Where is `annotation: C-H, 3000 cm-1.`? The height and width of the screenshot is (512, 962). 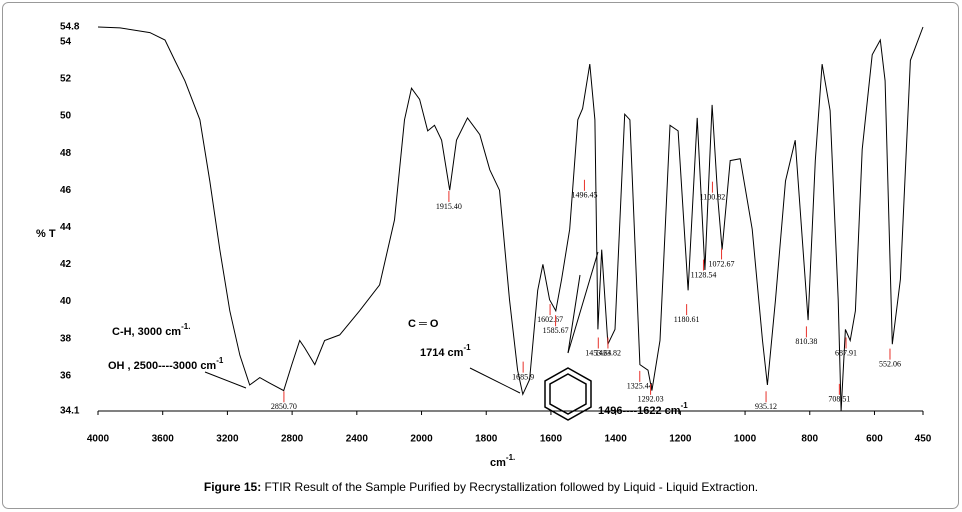 annotation: C-H, 3000 cm-1. is located at coordinates (151, 330).